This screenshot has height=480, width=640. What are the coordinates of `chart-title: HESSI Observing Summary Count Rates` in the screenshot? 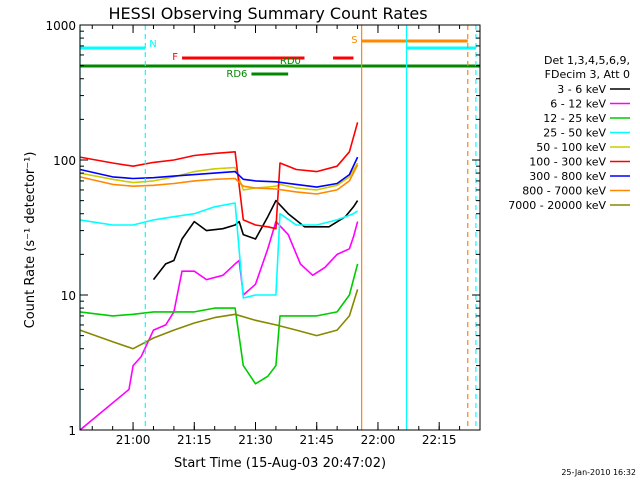 It's located at (267, 13).